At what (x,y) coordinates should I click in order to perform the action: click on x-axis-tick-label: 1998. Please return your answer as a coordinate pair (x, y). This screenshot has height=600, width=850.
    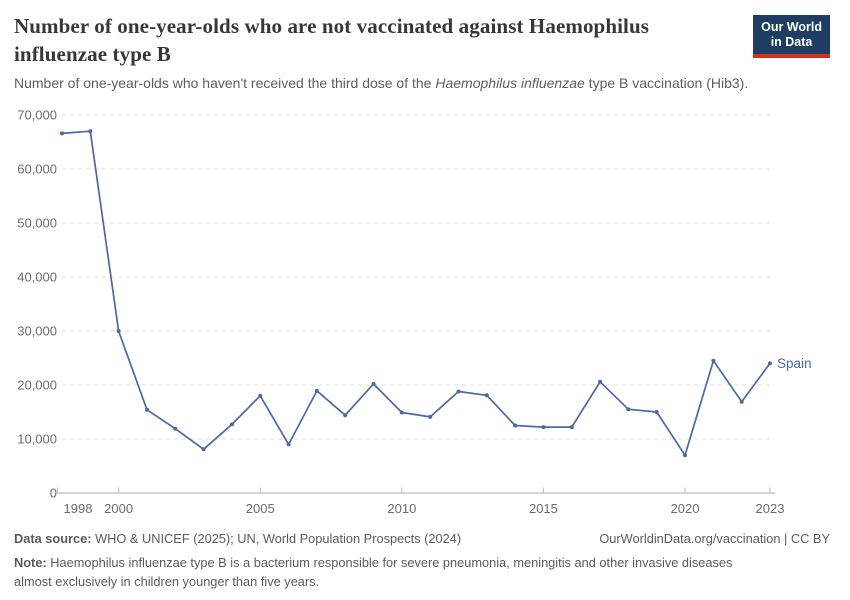
    Looking at the image, I should click on (78, 508).